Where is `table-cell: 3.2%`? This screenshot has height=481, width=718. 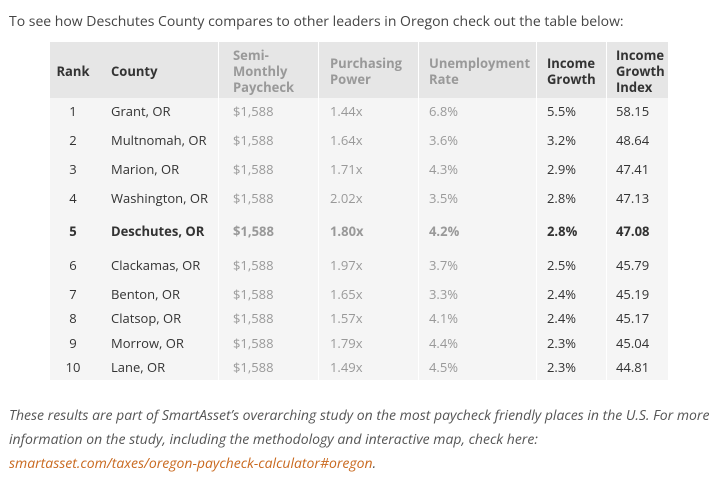 table-cell: 3.2% is located at coordinates (562, 140).